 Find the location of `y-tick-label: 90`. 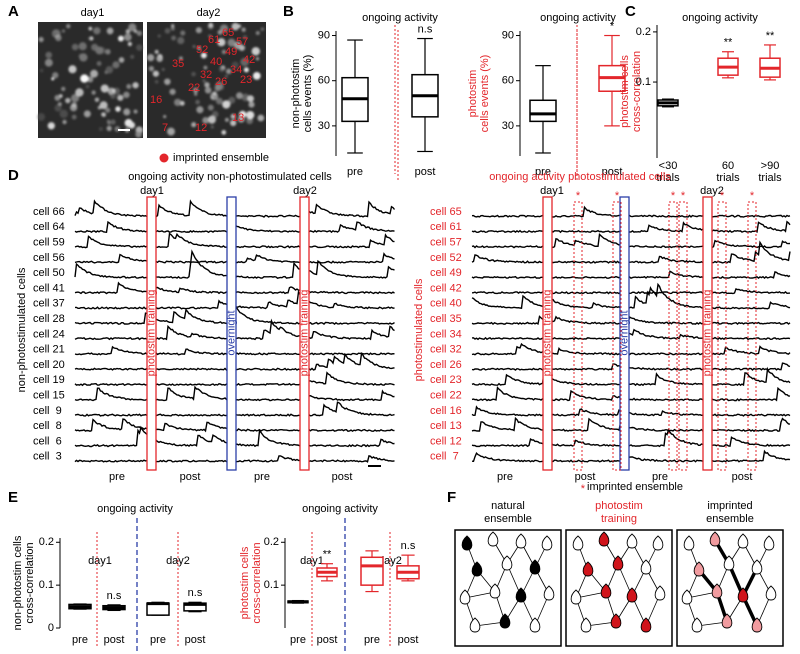

y-tick-label: 90 is located at coordinates (508, 35).